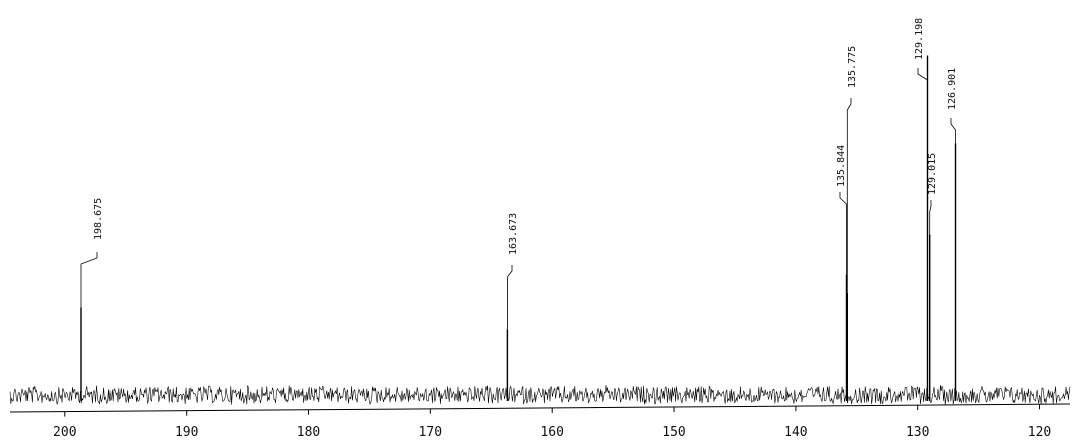 The width and height of the screenshot is (1074, 441). Describe the element at coordinates (540, 408) in the screenshot. I see `x-axis-line` at that location.